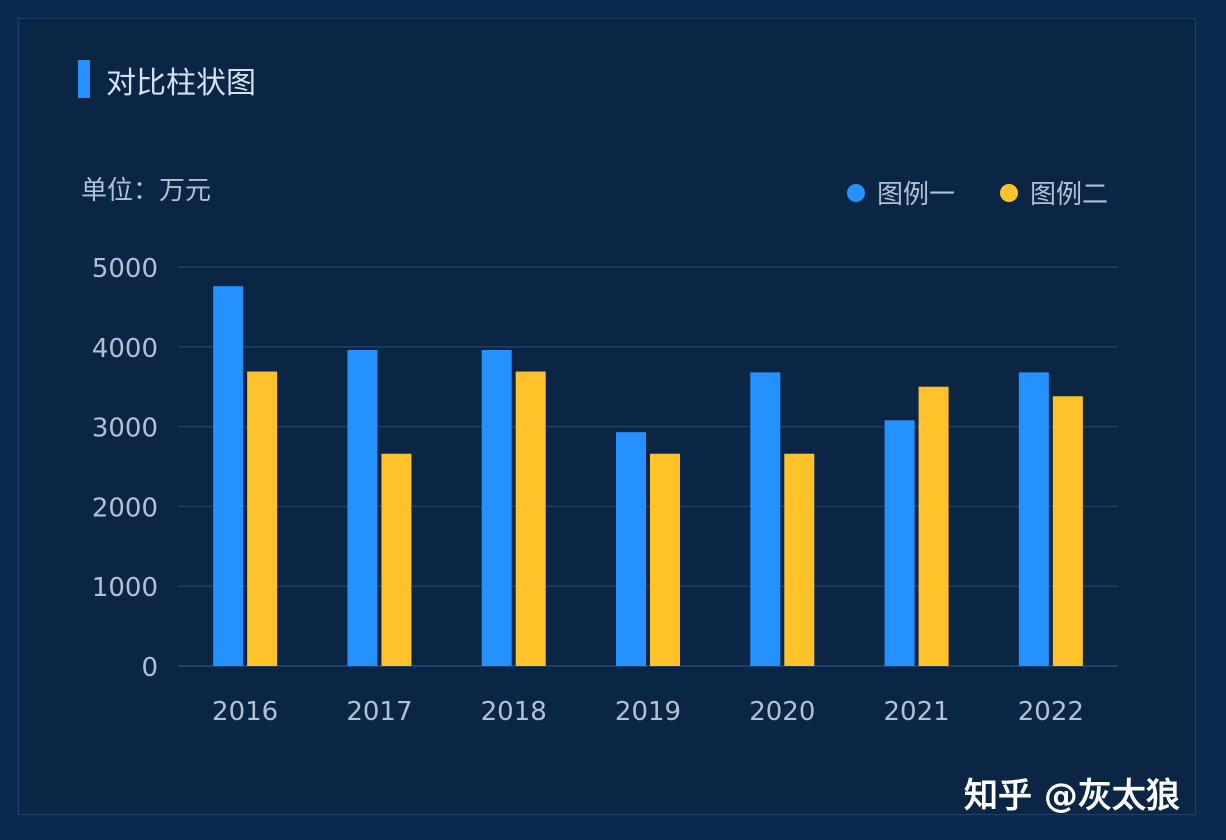  Describe the element at coordinates (514, 712) in the screenshot. I see `x-tick-label: 2018` at that location.